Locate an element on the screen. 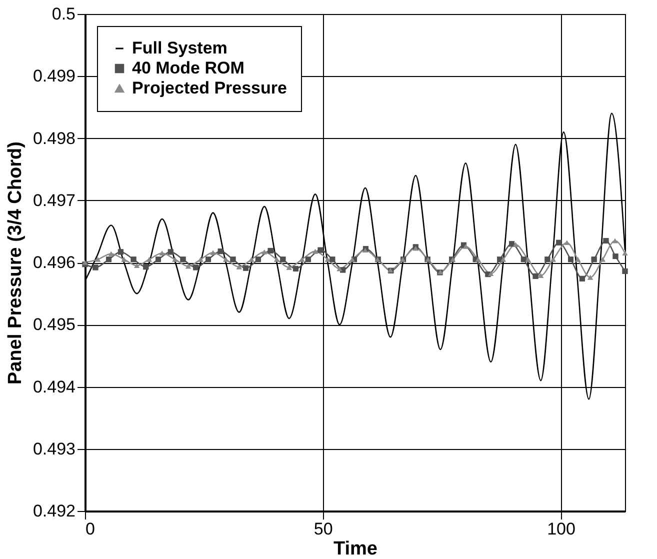 The image size is (657, 559). y-tick-label: 0.492 is located at coordinates (54, 511).